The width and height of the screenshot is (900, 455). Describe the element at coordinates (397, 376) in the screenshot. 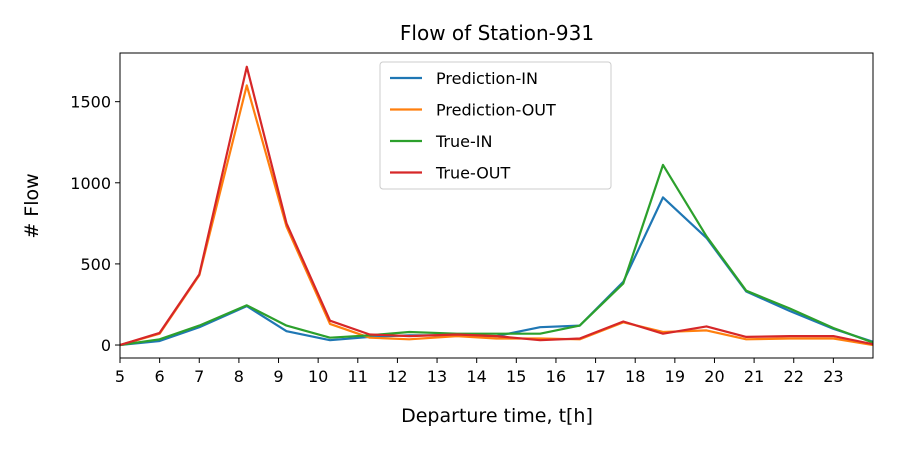

I see `x-tick-label: 12` at that location.